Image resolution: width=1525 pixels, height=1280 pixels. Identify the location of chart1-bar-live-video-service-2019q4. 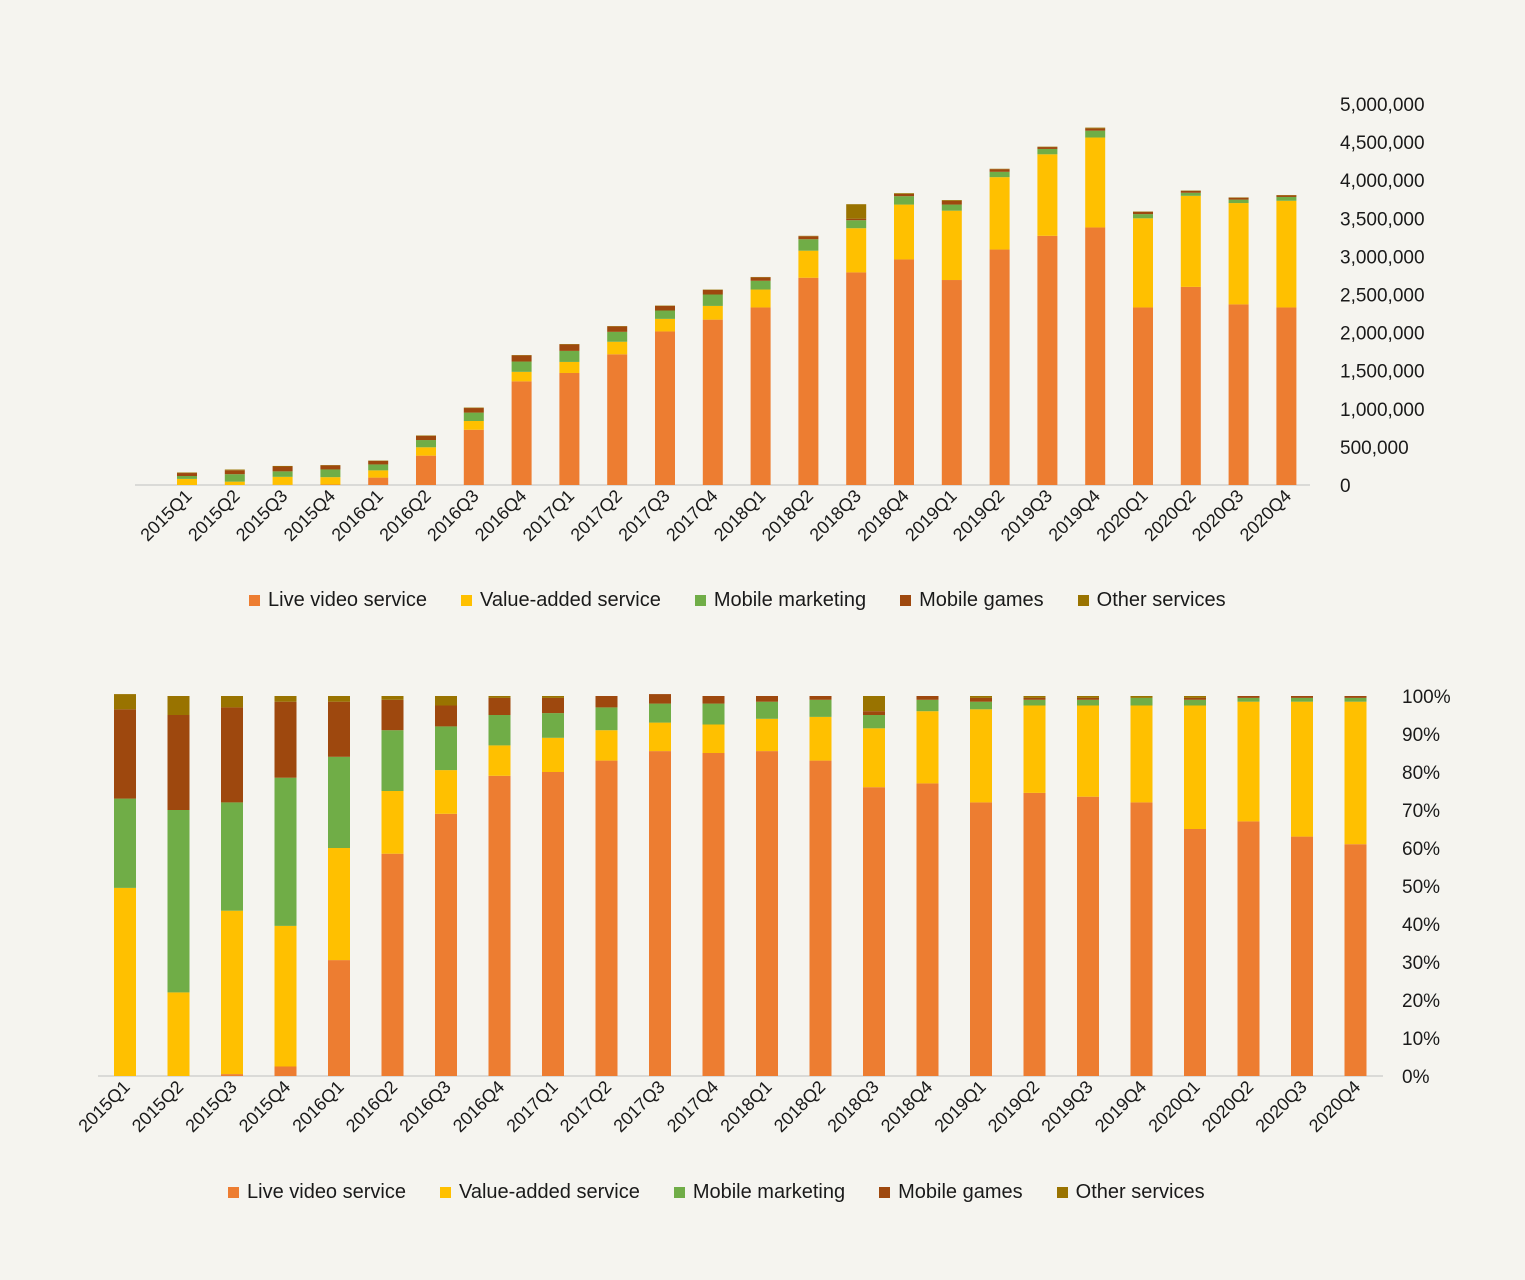
(1095, 356).